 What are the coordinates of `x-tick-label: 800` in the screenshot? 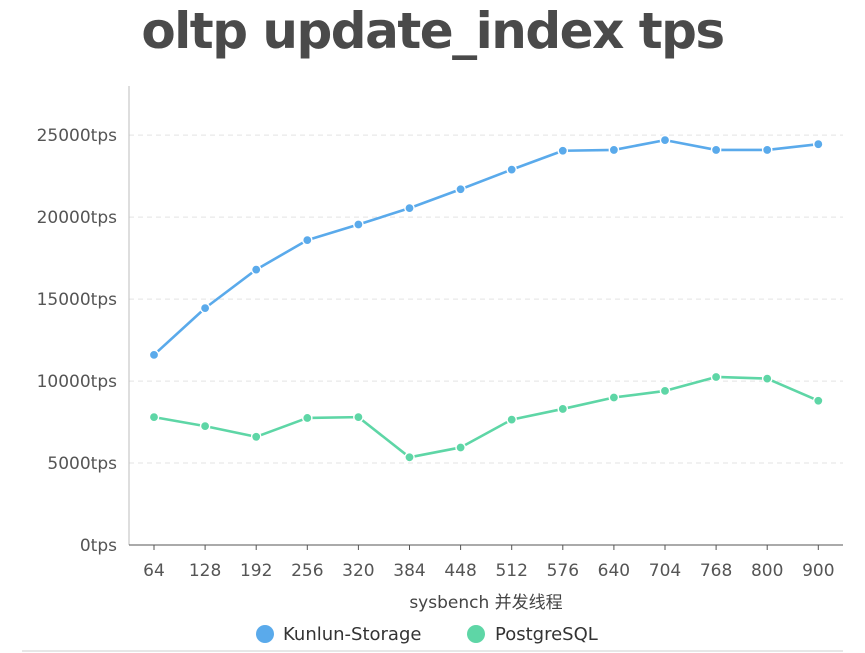 It's located at (767, 571).